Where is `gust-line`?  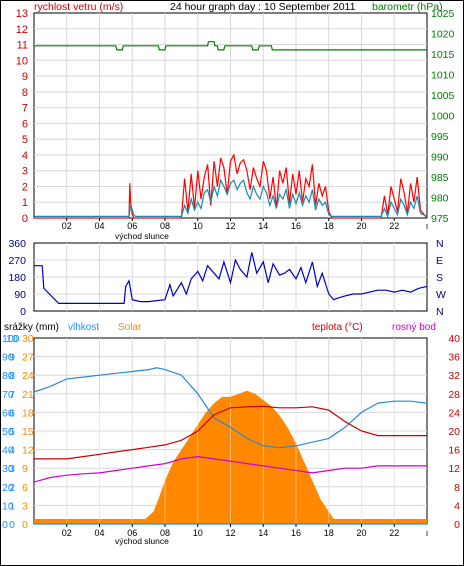
gust-line is located at coordinates (231, 186).